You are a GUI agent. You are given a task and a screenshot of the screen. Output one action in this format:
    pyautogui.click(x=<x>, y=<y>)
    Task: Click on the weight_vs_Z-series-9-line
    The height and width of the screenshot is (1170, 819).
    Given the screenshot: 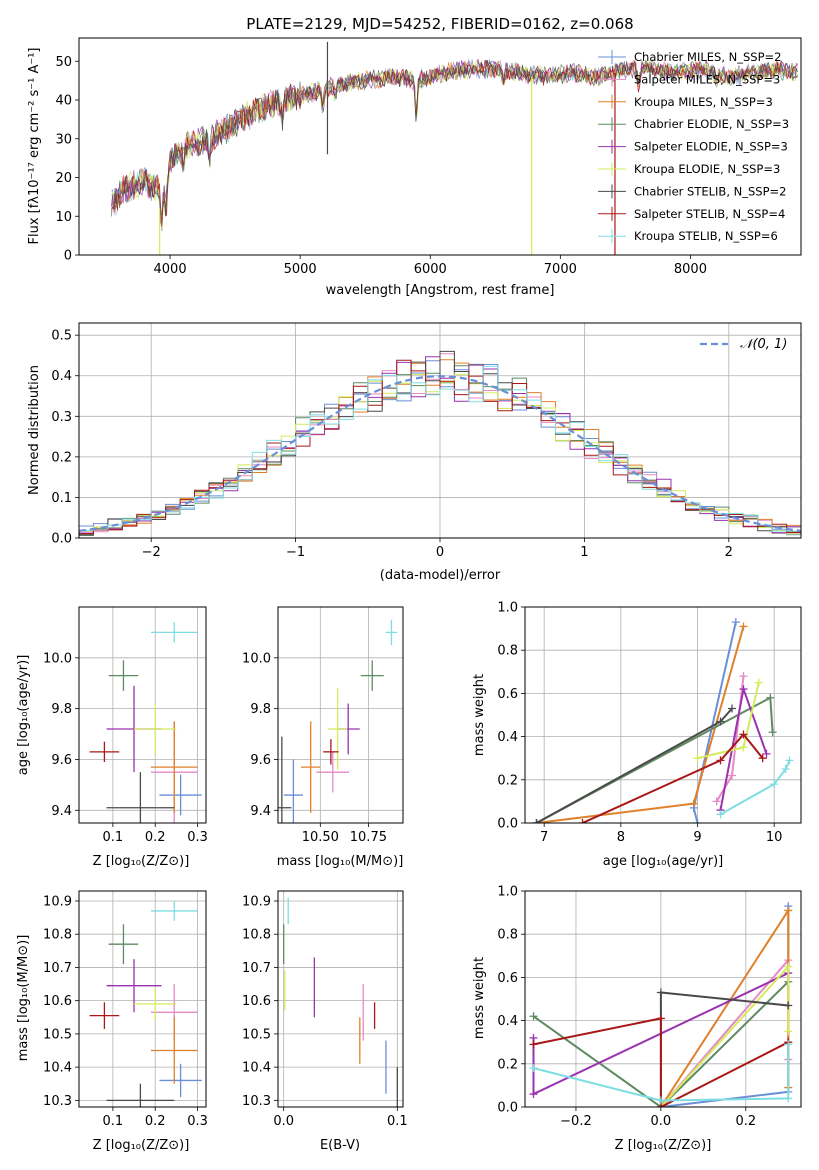 What is the action you would take?
    pyautogui.click(x=661, y=1073)
    